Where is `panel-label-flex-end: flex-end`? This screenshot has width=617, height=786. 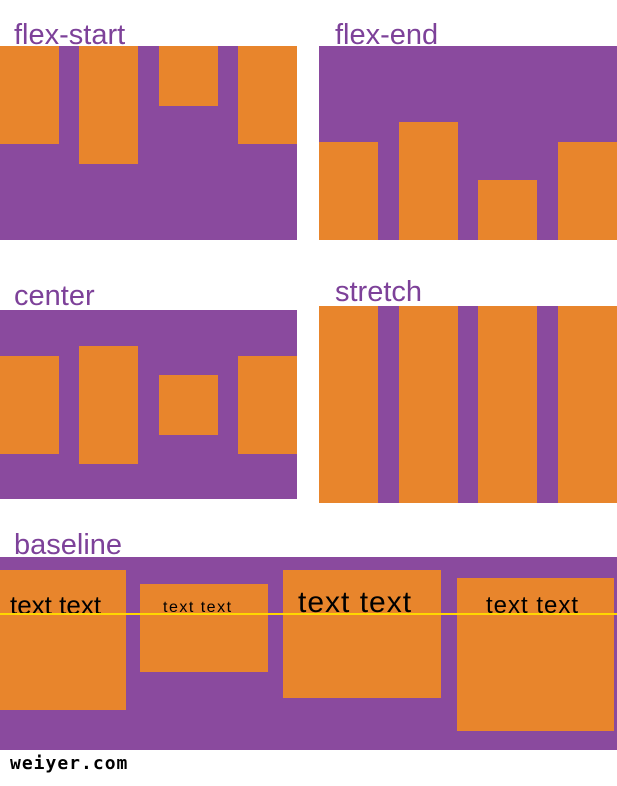
panel-label-flex-end: flex-end is located at coordinates (387, 35).